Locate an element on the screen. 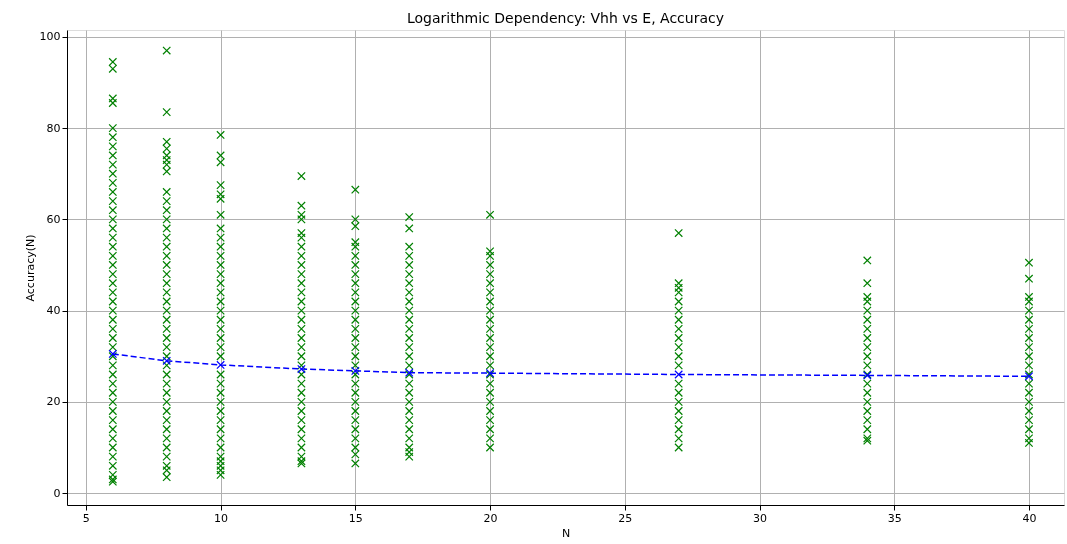 The image size is (1067, 544). y-tick-label: 40 is located at coordinates (53, 311).